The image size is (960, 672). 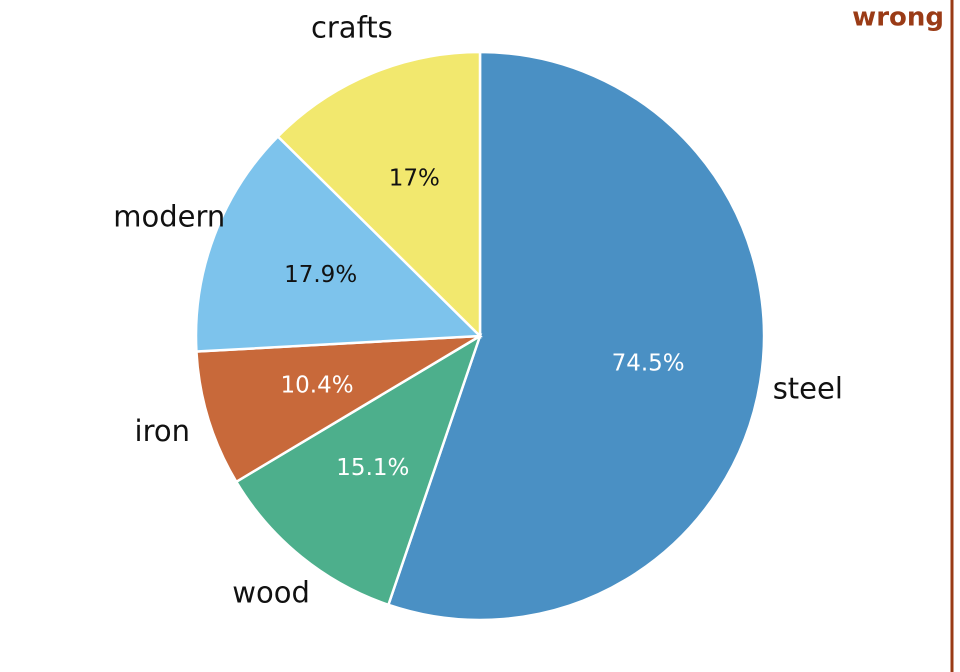 I want to click on annotation: wrong, so click(x=898, y=18).